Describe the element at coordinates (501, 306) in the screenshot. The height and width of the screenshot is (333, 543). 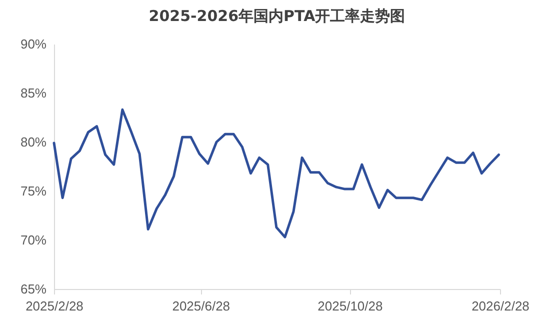
I see `x-tick-label: 2026/2/28` at that location.